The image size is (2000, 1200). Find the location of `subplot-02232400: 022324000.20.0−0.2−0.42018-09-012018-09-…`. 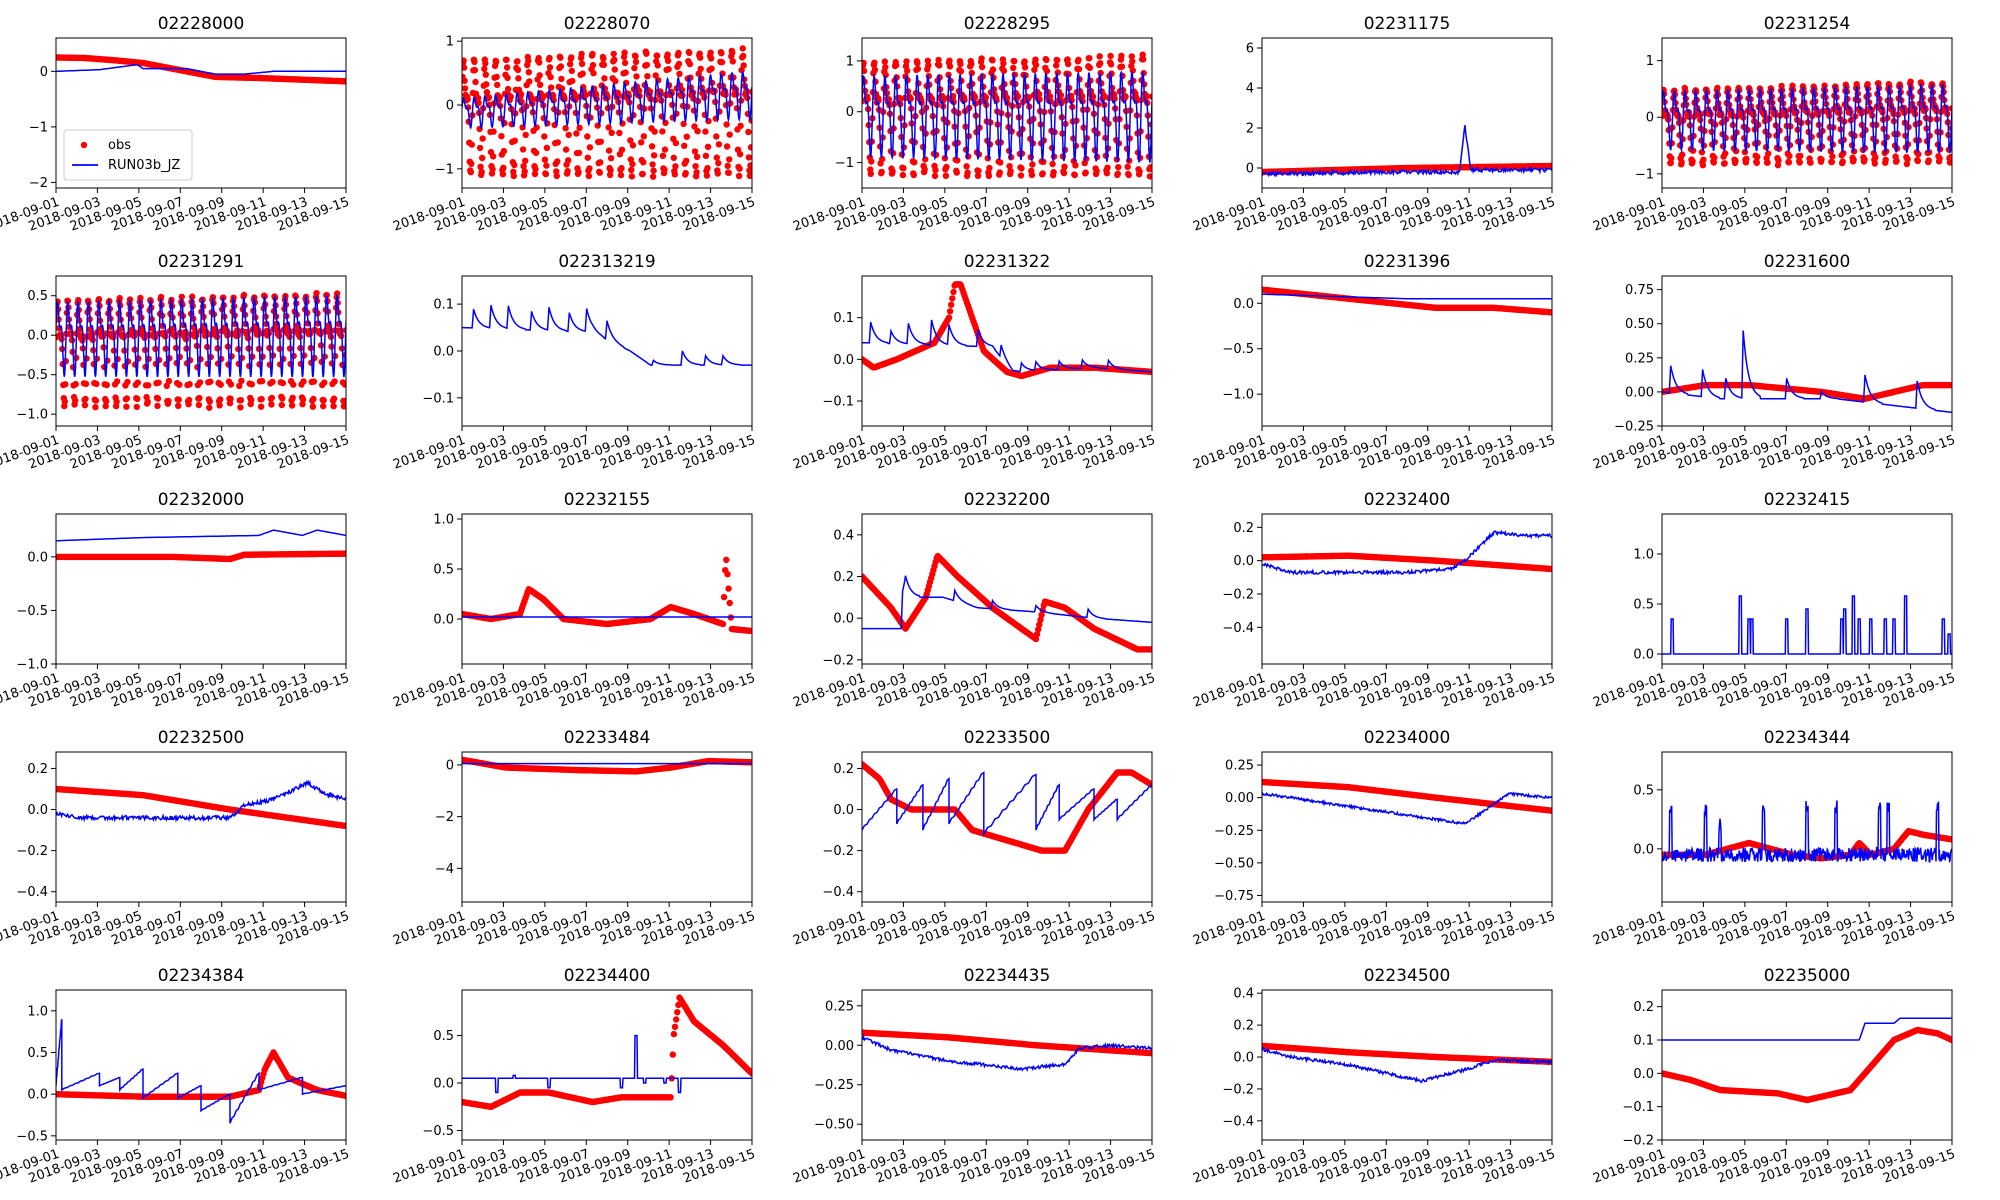

subplot-02232400: 022324000.20.0−0.2−0.42018-09-012018-09-… is located at coordinates (1374, 600).